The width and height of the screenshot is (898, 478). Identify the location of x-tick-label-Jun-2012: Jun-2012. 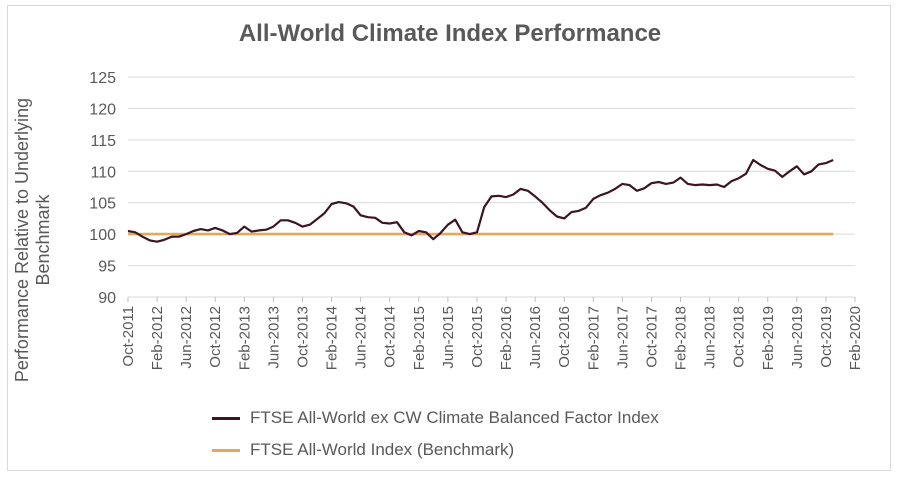
(186, 337).